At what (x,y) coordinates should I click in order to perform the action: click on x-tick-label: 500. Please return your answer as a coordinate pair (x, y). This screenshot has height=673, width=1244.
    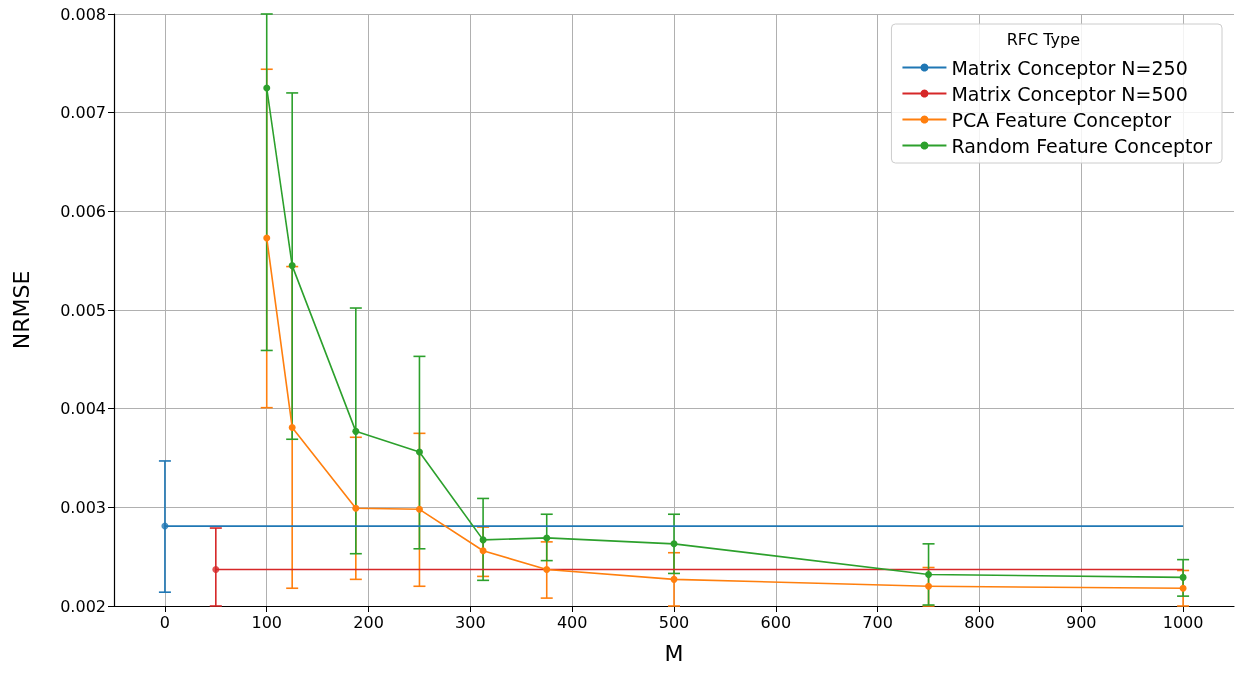
    Looking at the image, I should click on (674, 622).